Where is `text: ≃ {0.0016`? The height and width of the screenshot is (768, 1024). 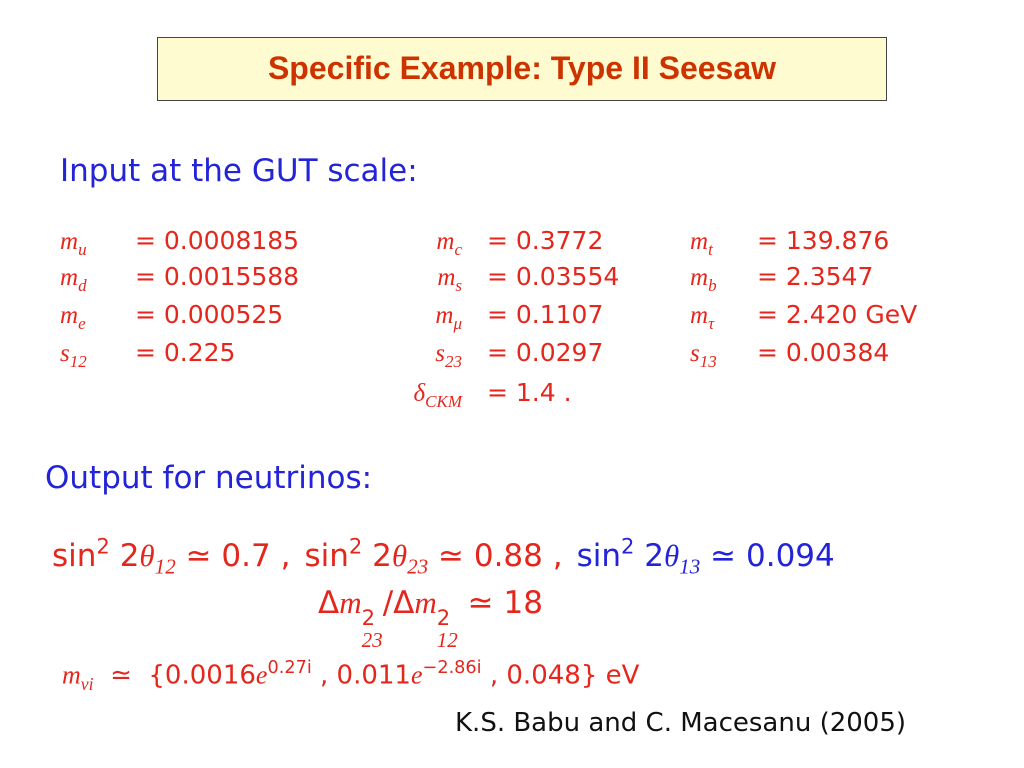
text: ≃ {0.0016 is located at coordinates (174, 675).